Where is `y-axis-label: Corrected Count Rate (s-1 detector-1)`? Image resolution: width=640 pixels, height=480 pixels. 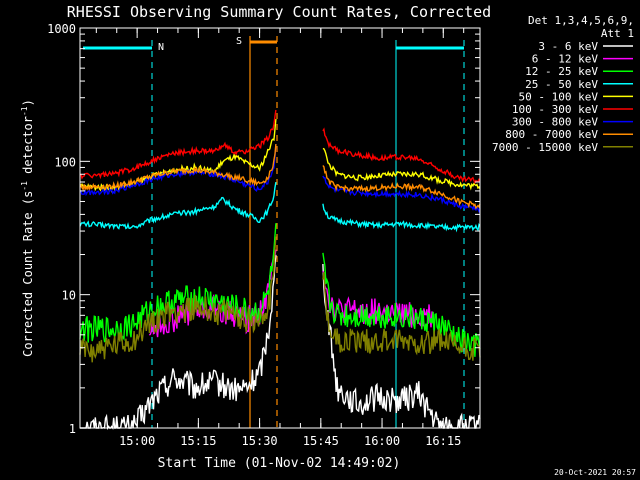
y-axis-label: Corrected Count Rate (s-1 detector-1) is located at coordinates (27, 228).